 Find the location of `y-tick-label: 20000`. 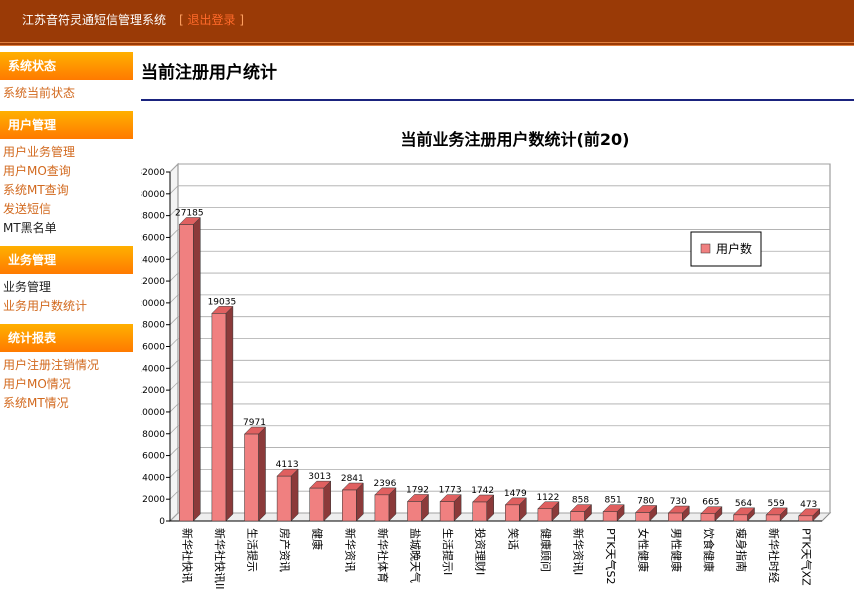

y-tick-label: 20000 is located at coordinates (150, 304).